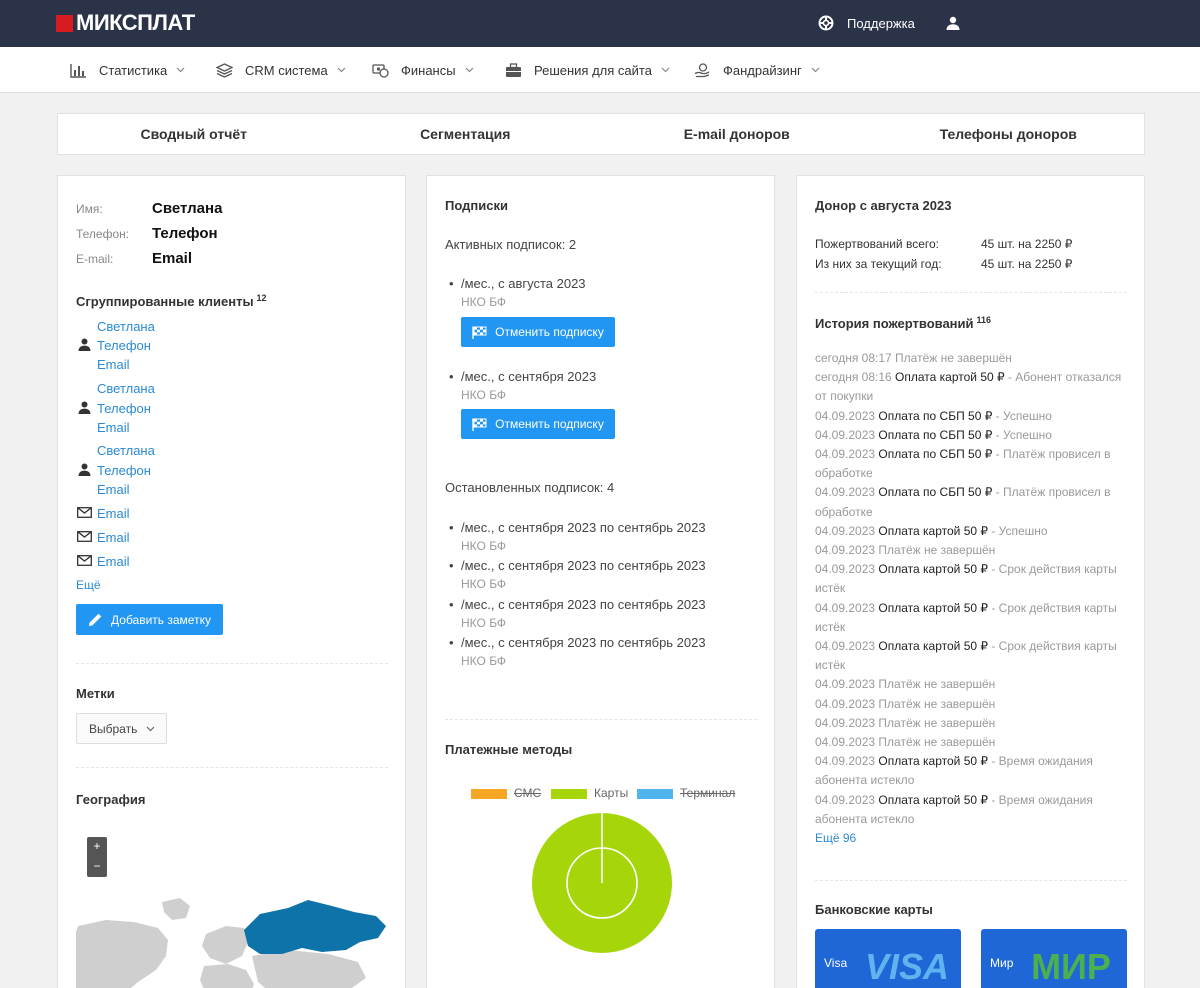  Describe the element at coordinates (708, 793) in the screenshot. I see `legend-label: Терминал` at that location.